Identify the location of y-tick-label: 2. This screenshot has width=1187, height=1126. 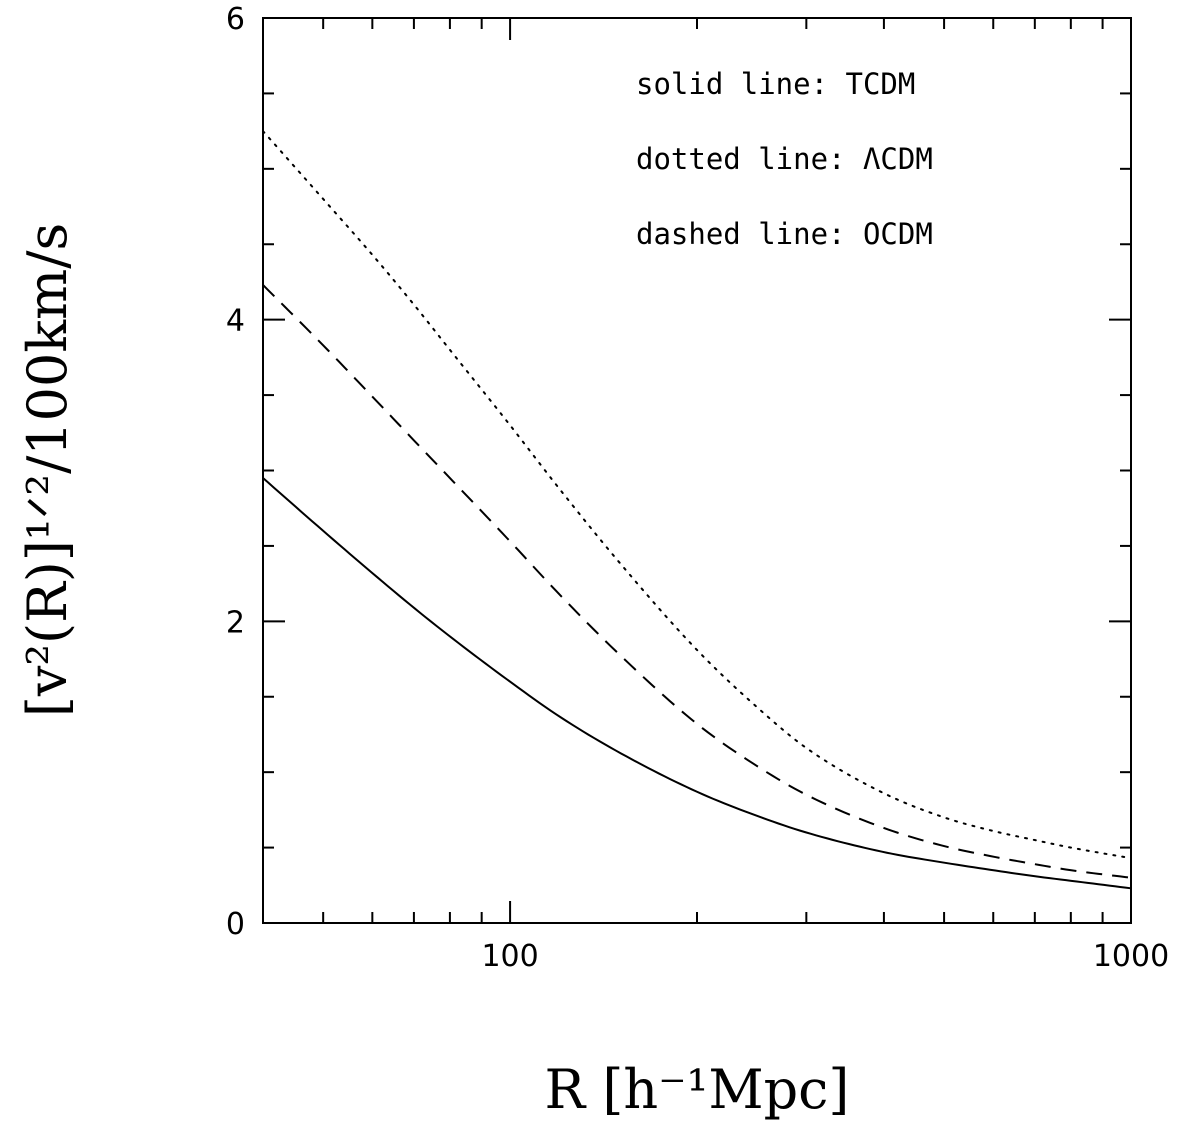
(235, 622).